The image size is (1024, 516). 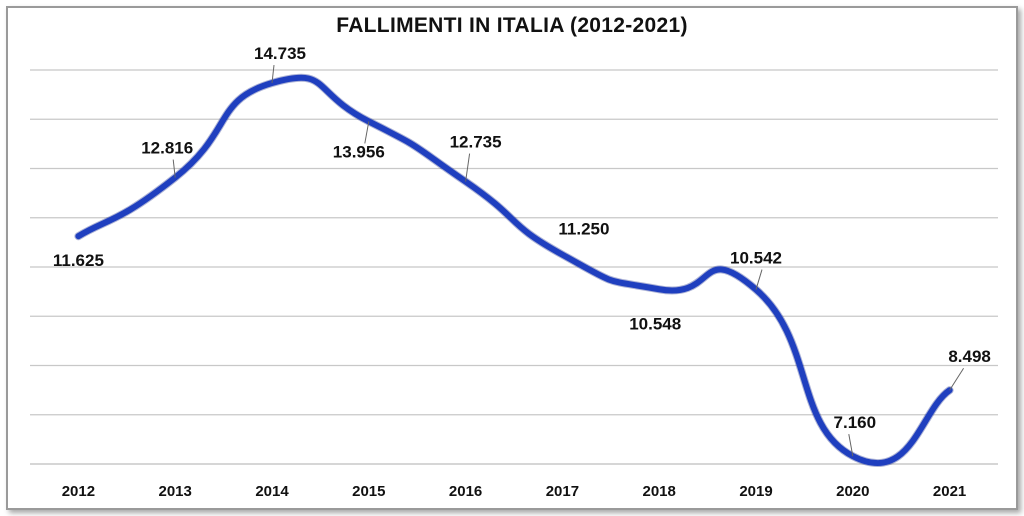 What do you see at coordinates (78, 491) in the screenshot?
I see `x-tick-label: 2012` at bounding box center [78, 491].